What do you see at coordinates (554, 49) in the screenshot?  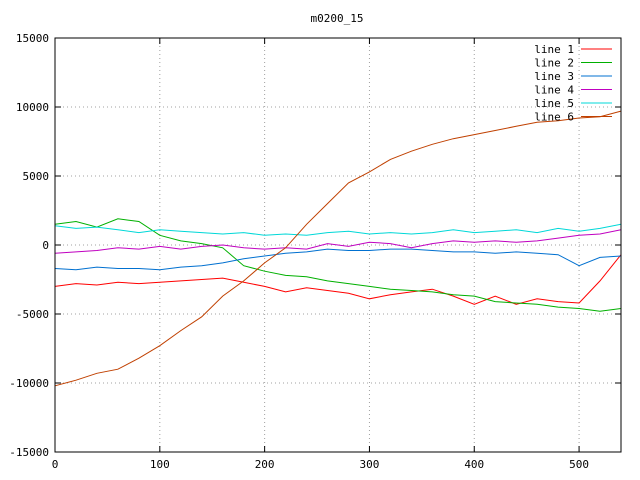 I see `legend-label-1: line 1` at bounding box center [554, 49].